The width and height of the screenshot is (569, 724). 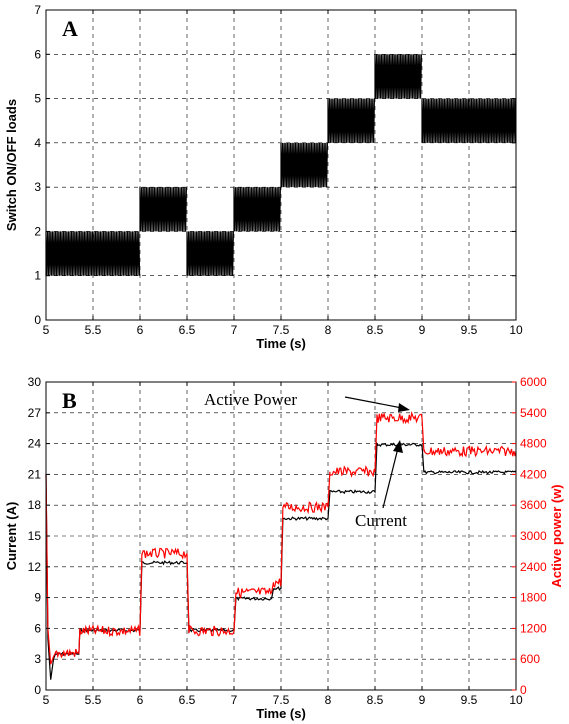 I want to click on chart-a-y-tick-label: 7, so click(x=37, y=10).